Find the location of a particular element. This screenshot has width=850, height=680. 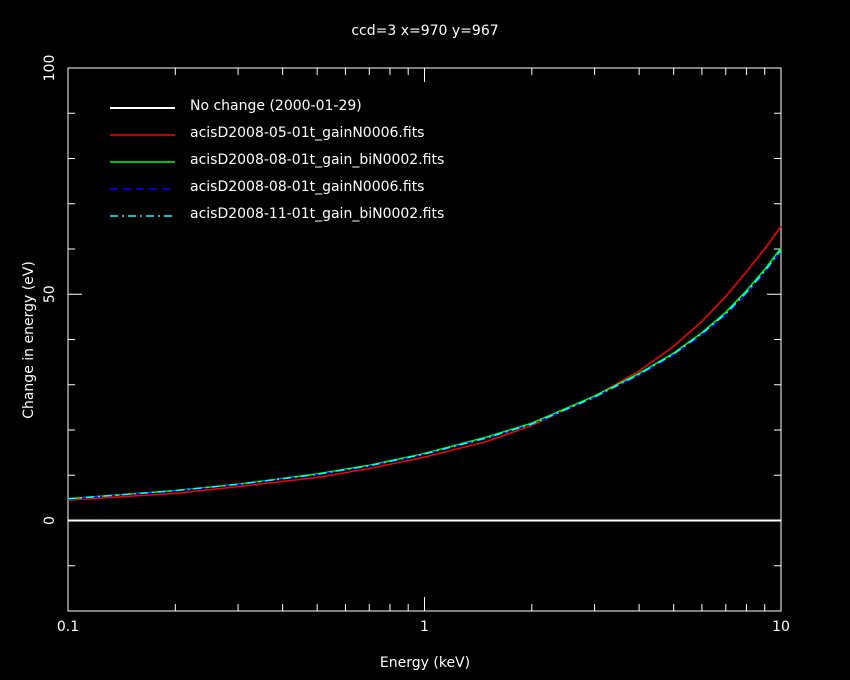

legend-label: acisD2008-05-01t_gainN0006.fits is located at coordinates (307, 133).